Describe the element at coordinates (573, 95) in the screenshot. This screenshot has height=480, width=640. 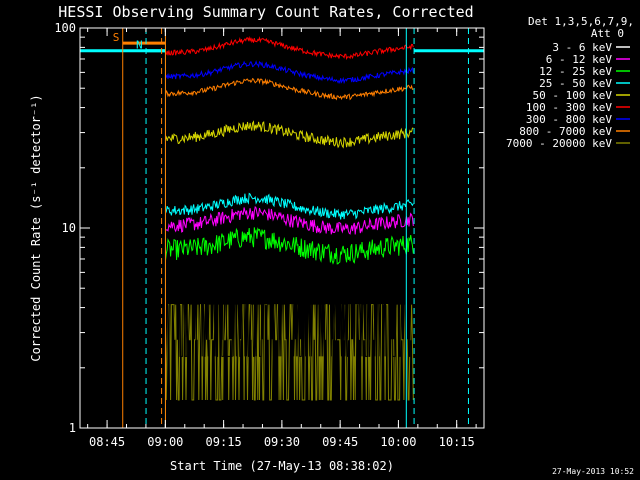
I see `legend-entry-label: 50 - 100 keV` at that location.